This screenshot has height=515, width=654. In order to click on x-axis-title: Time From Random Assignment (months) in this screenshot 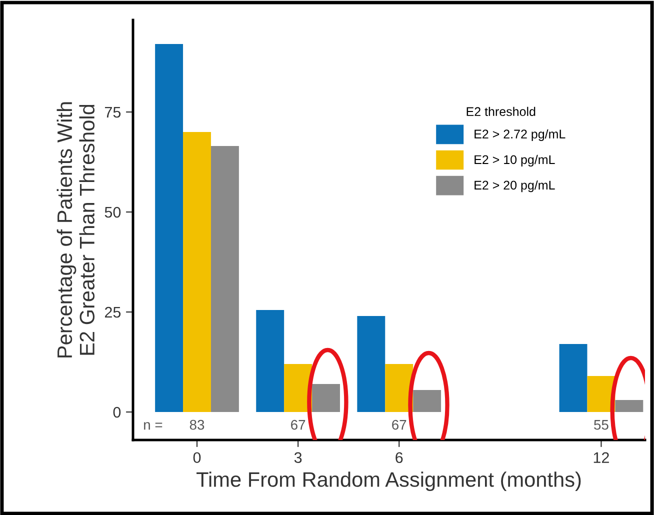, I will do `click(388, 482)`.